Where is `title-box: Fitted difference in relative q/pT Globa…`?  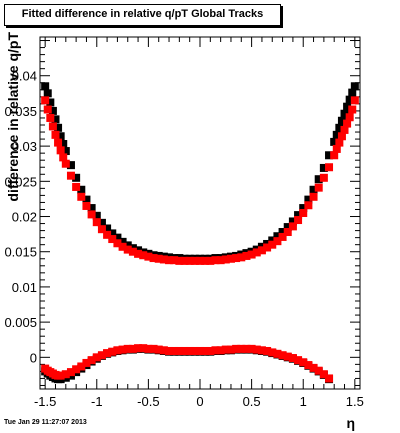 title-box: Fitted difference in relative q/pT Globa… is located at coordinates (142, 15).